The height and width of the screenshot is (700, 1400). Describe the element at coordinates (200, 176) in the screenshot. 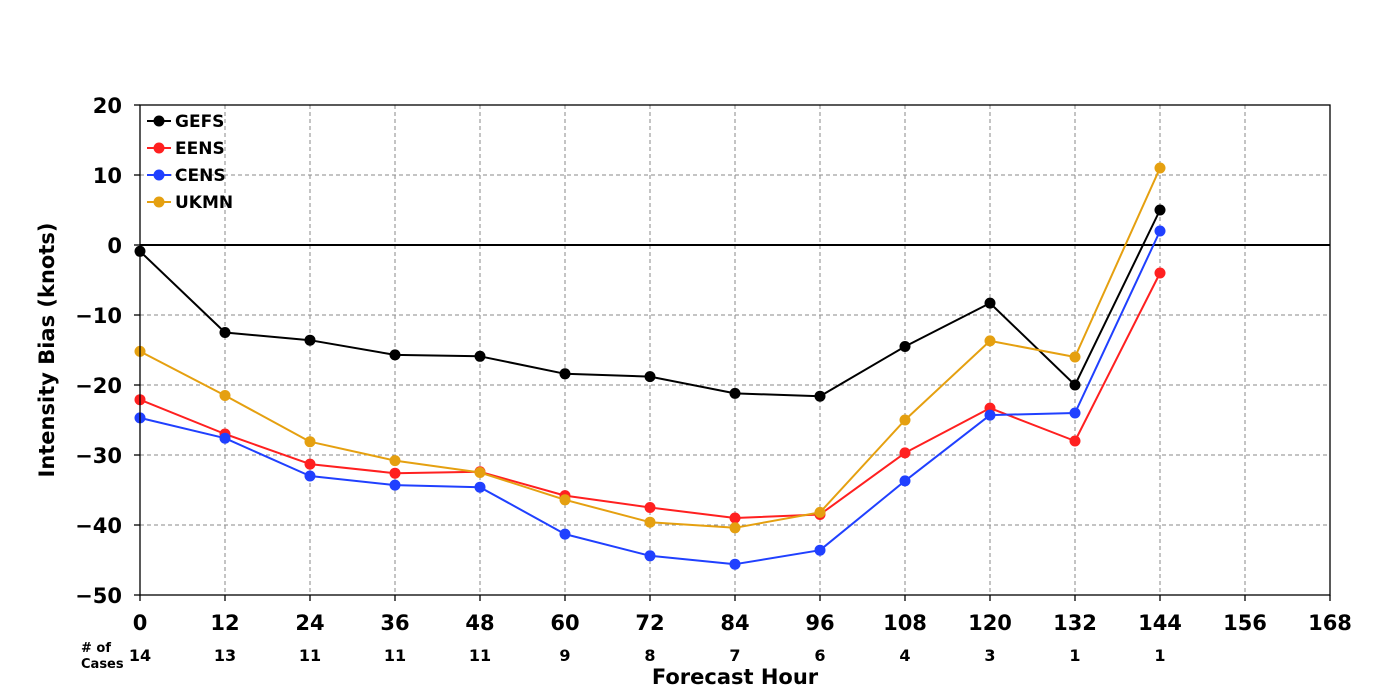

I see `legend-label: CENS` at that location.